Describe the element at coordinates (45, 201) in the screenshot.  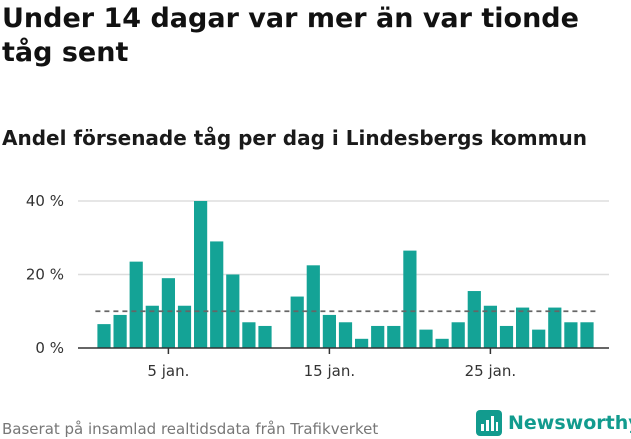
I see `y-tick-label: 40 %` at that location.